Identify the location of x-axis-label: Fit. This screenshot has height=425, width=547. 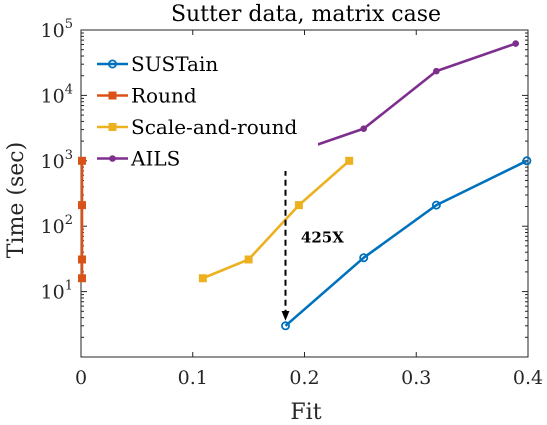
(305, 412).